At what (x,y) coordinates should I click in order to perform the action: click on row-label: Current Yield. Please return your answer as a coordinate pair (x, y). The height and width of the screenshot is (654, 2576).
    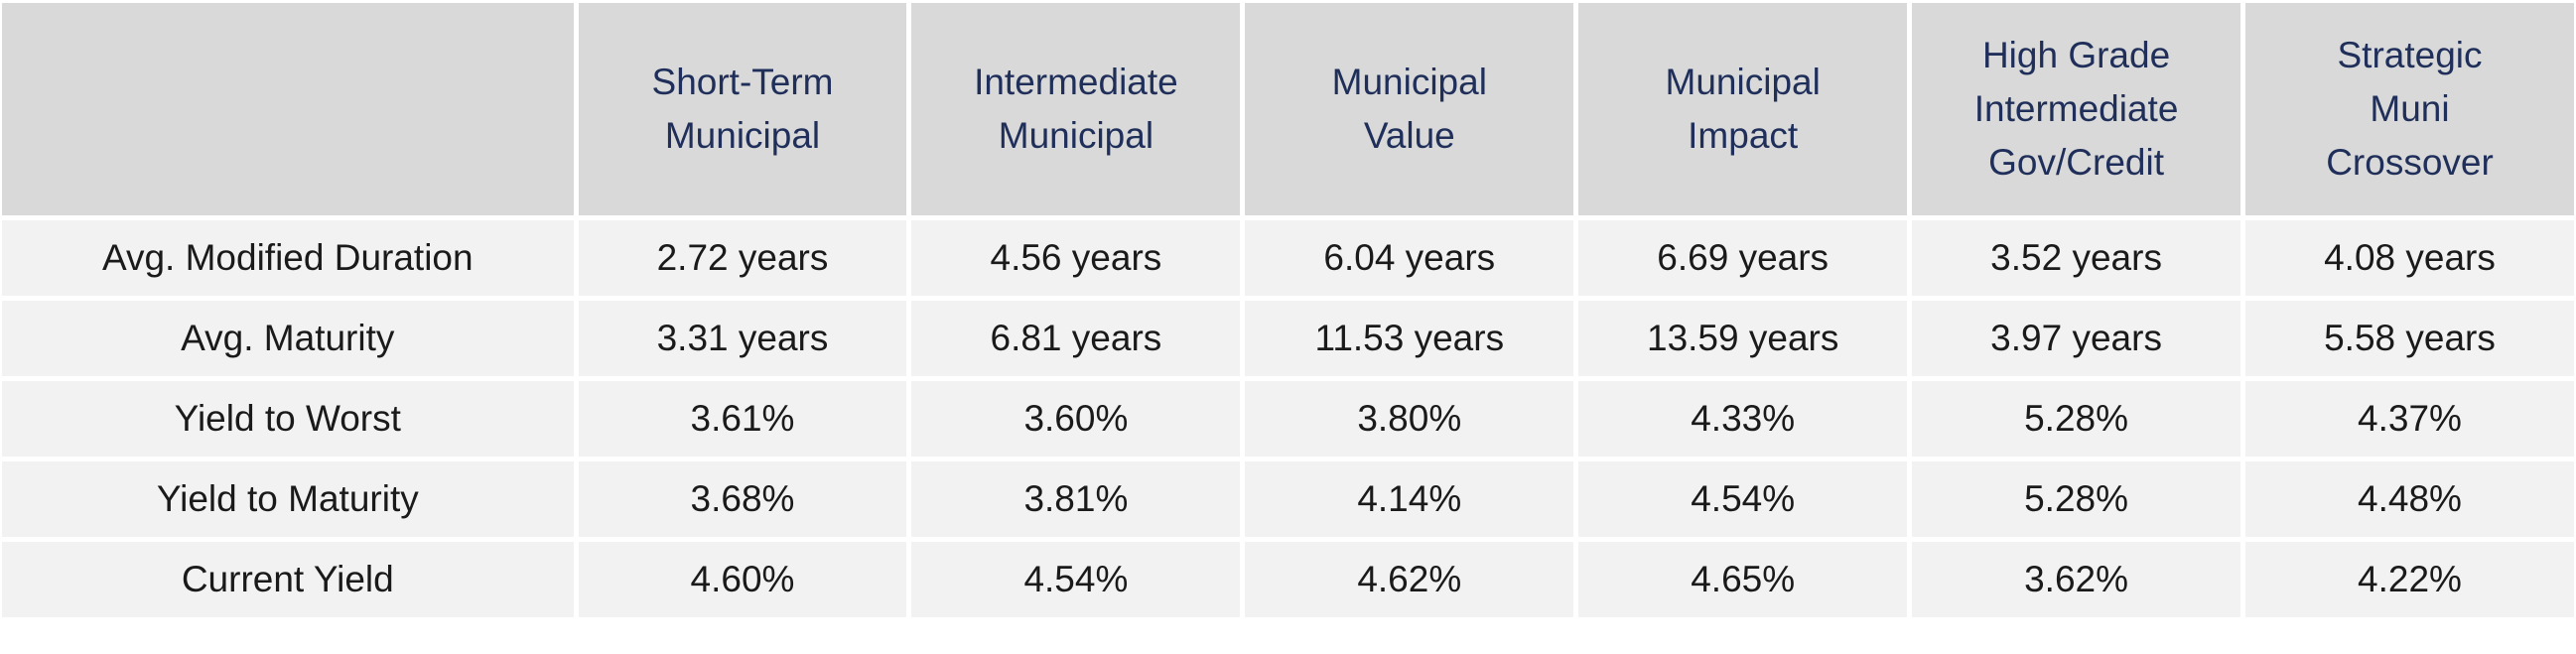
    Looking at the image, I should click on (288, 579).